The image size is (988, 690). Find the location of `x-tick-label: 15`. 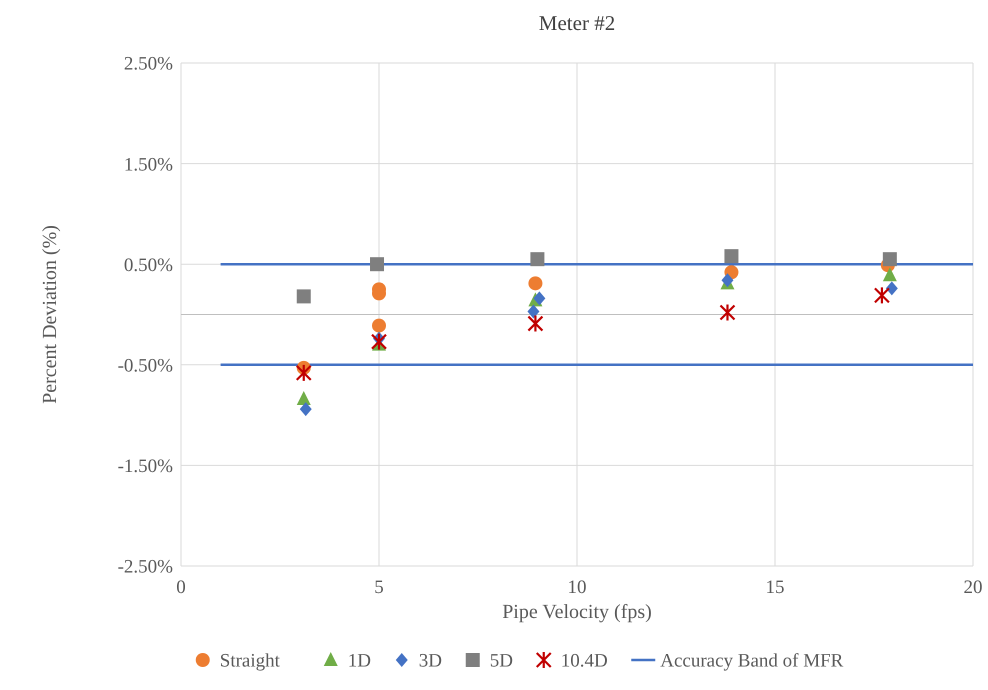

x-tick-label: 15 is located at coordinates (775, 587).